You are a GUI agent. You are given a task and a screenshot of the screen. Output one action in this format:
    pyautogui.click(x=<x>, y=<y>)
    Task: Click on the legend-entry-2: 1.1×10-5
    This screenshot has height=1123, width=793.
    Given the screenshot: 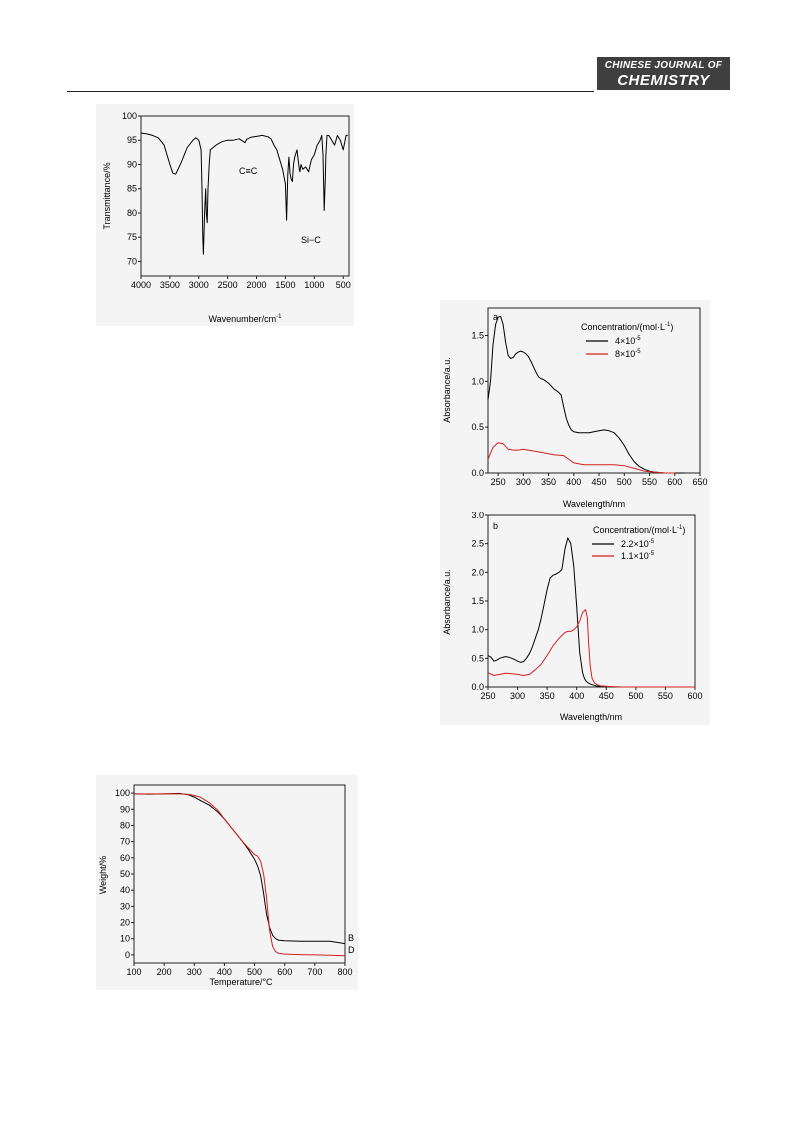 What is the action you would take?
    pyautogui.click(x=638, y=556)
    